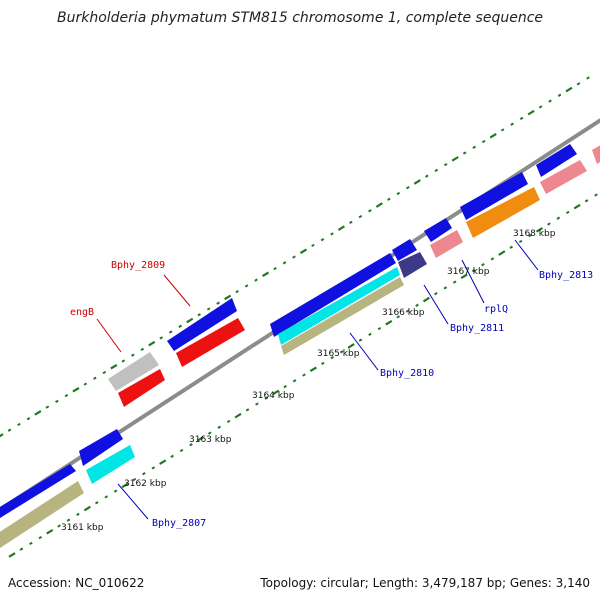  Describe the element at coordinates (179, 523) in the screenshot. I see `gene-label-bphy-2807: Bphy_2807` at that location.